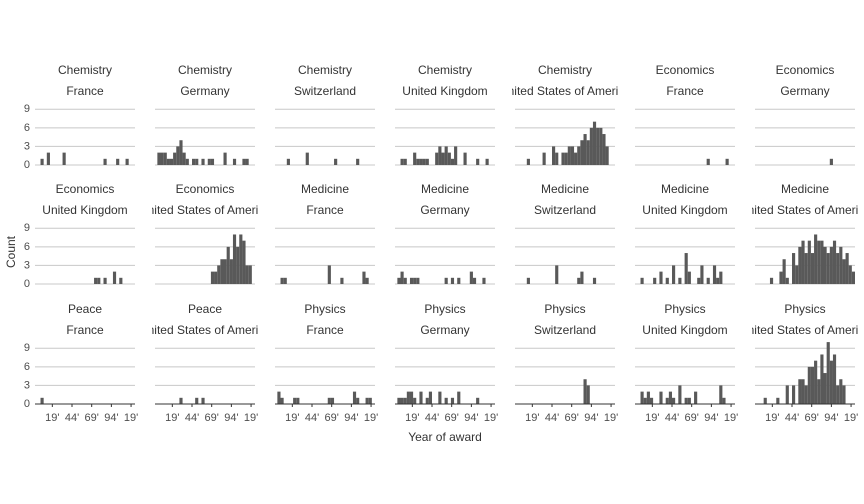 Image resolution: width=864 pixels, height=504 pixels. I want to click on strip-category: Chemistry, so click(205, 70).